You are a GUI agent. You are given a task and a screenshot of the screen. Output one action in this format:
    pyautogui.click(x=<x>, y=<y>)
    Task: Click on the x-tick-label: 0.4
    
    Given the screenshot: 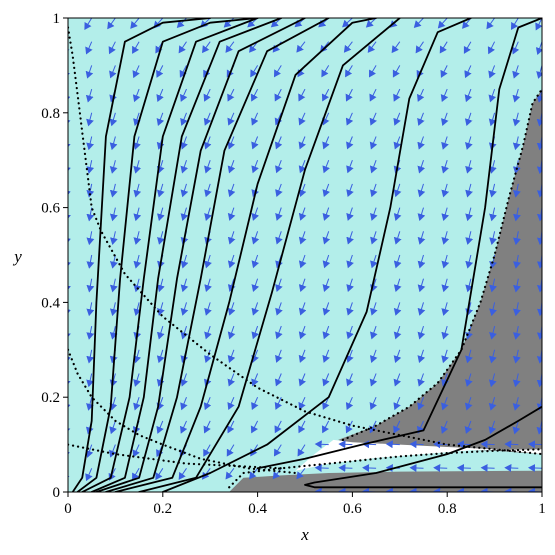 What is the action you would take?
    pyautogui.click(x=257, y=509)
    